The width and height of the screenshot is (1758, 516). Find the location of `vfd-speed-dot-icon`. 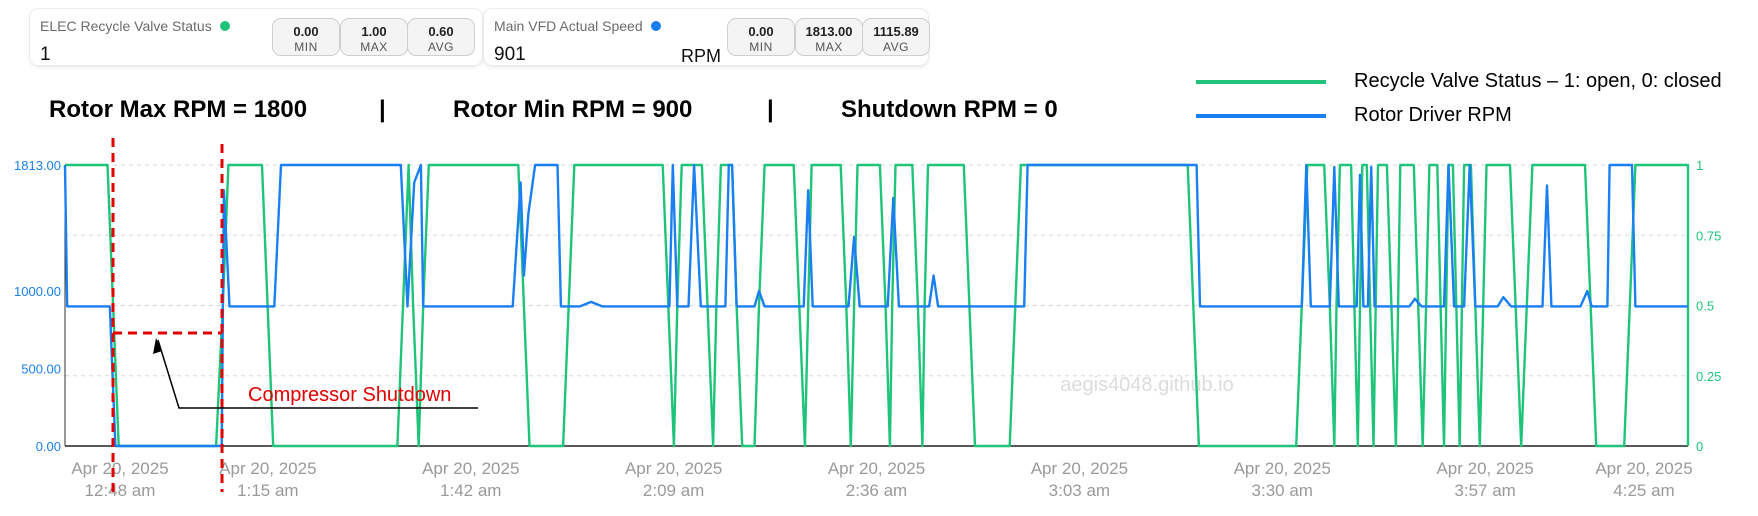

vfd-speed-dot-icon is located at coordinates (655, 26).